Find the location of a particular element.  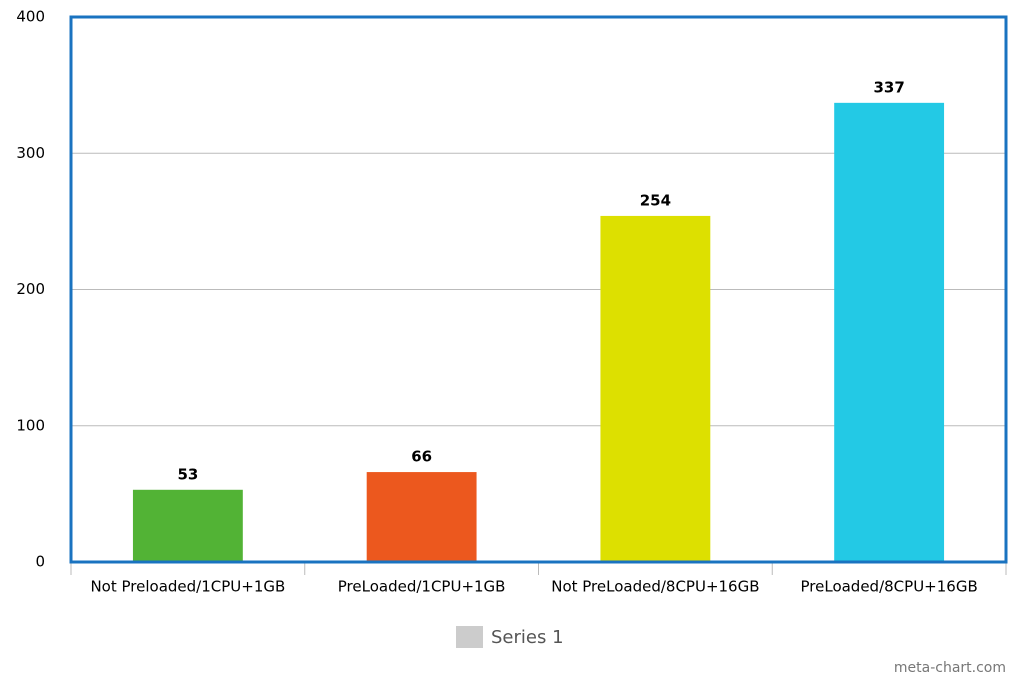

data-label: 53 is located at coordinates (187, 474).